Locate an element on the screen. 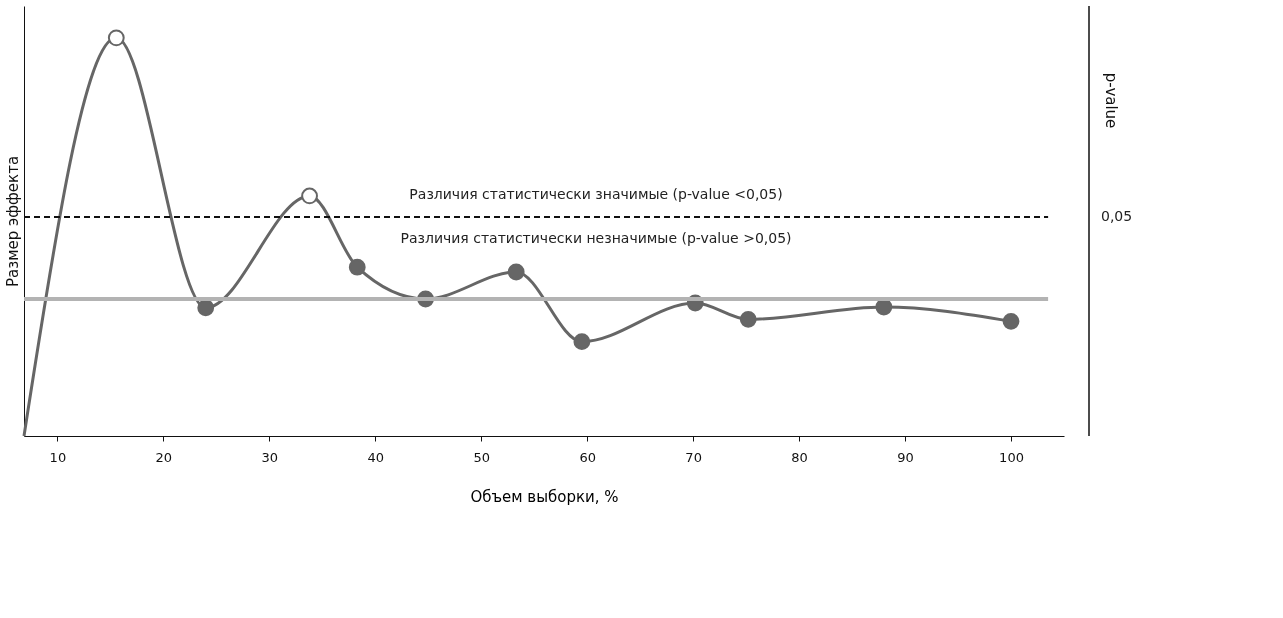 The width and height of the screenshot is (1283, 618). annotation: Различия статистически значимые (p-value <0,05) is located at coordinates (596, 194).